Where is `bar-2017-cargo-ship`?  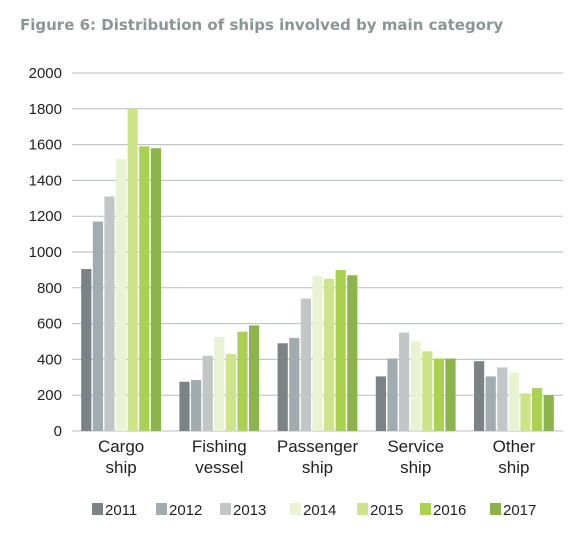 bar-2017-cargo-ship is located at coordinates (155, 289).